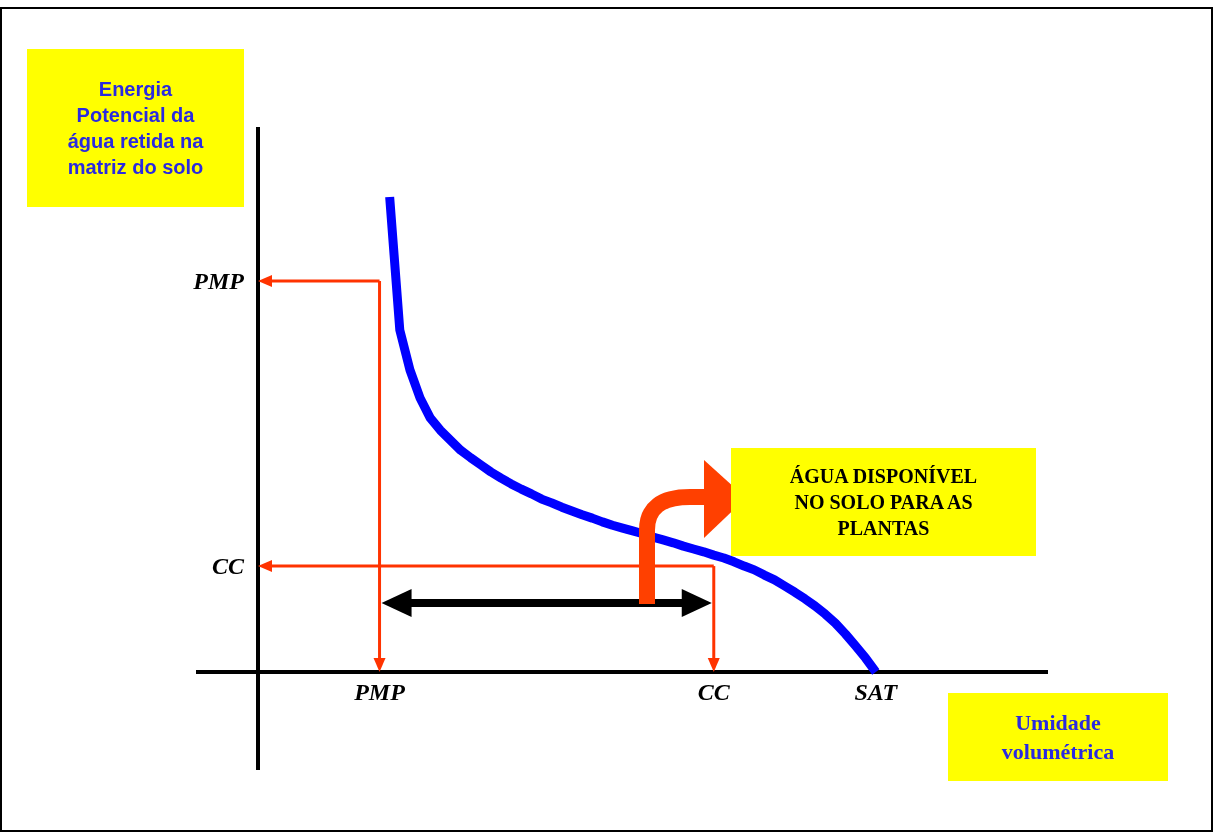 The height and width of the screenshot is (832, 1214). I want to click on ref-line-label: CC, so click(228, 566).